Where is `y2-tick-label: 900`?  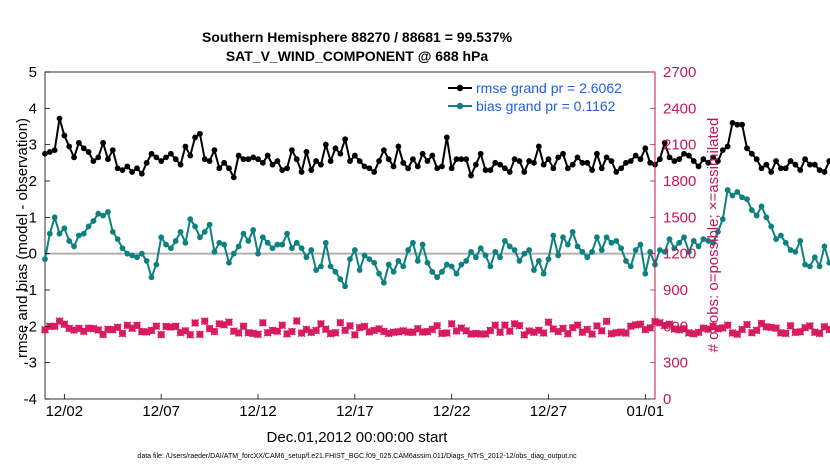
y2-tick-label: 900 is located at coordinates (675, 290).